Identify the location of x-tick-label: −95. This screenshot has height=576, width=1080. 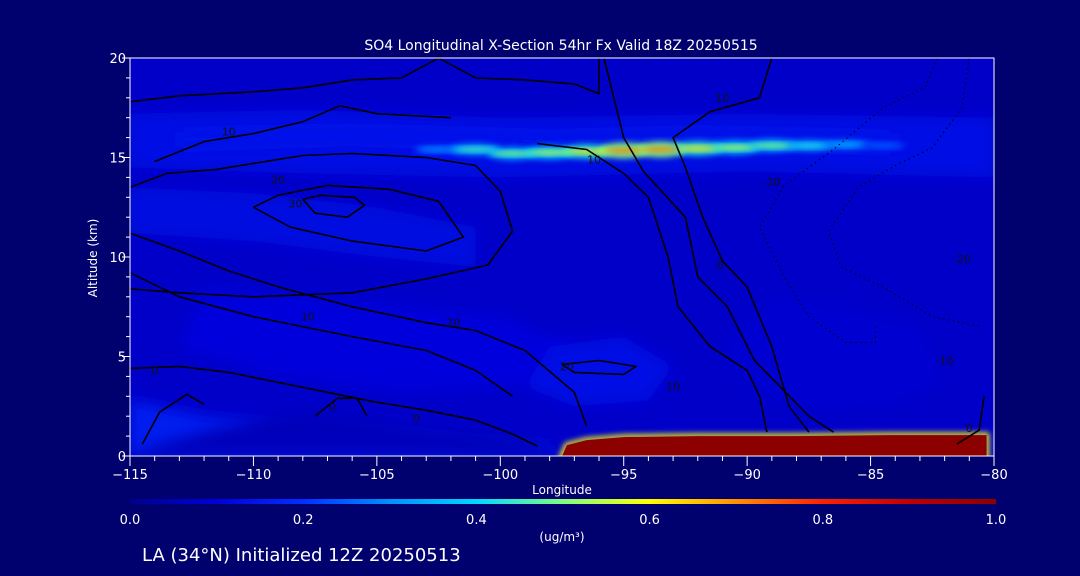
(623, 475).